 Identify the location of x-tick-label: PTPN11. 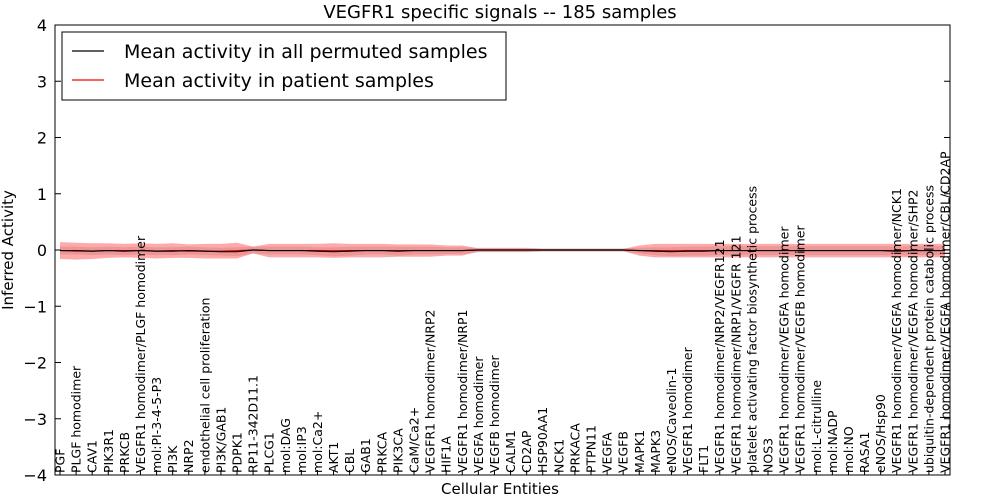
(591, 449).